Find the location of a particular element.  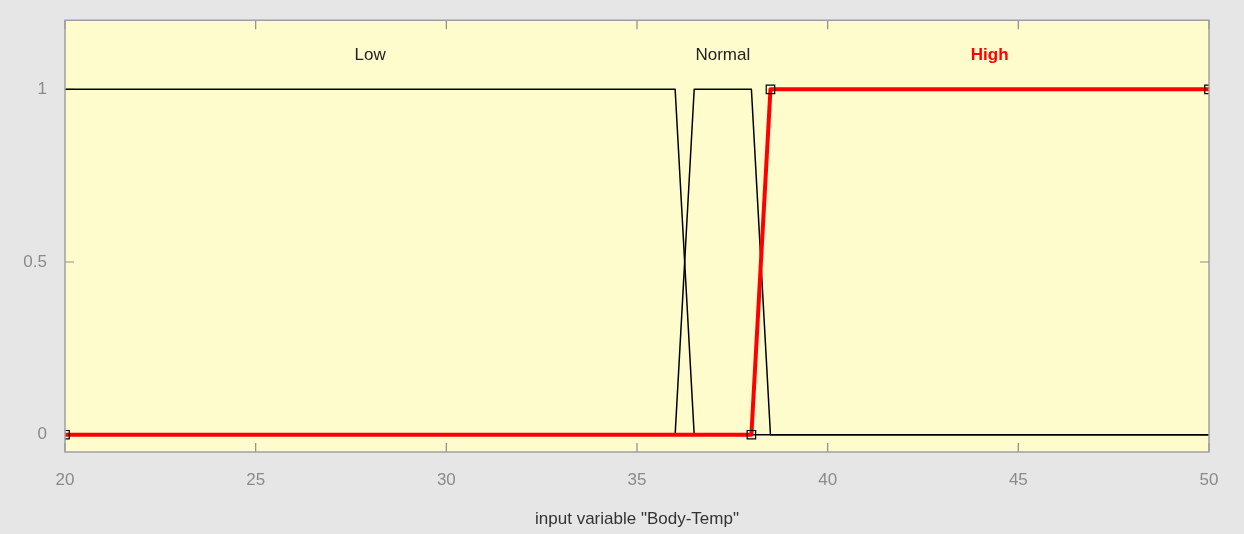

x-tick-label: 50 is located at coordinates (1209, 479).